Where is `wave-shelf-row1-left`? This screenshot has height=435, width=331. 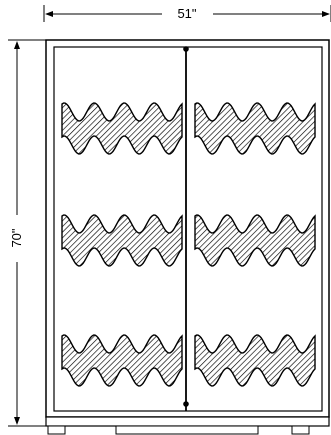 wave-shelf-row1-left is located at coordinates (122, 128).